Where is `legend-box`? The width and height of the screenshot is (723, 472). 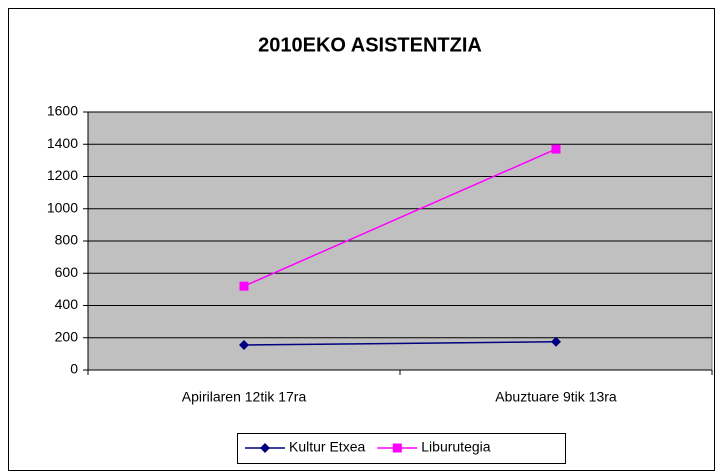
legend-box is located at coordinates (401, 448).